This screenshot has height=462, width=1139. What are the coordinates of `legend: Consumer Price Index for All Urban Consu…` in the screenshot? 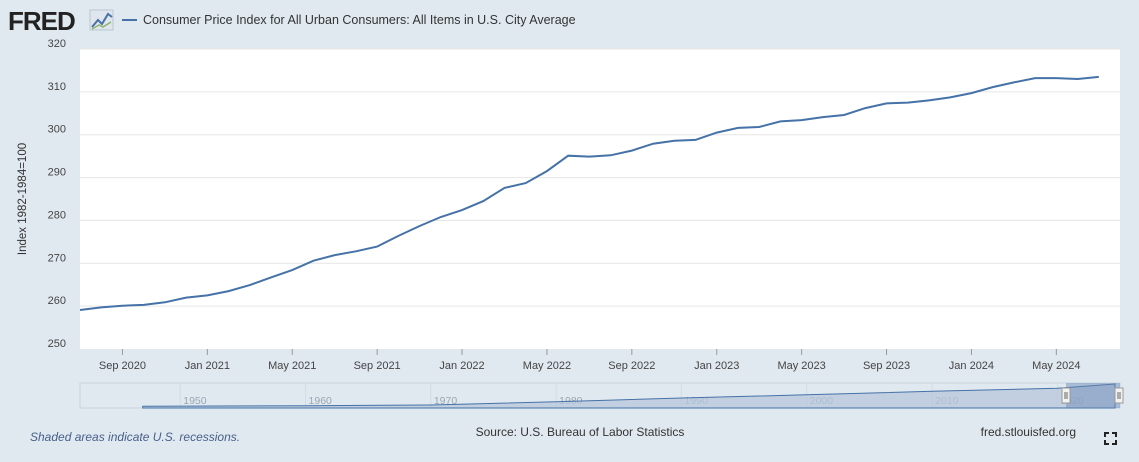 It's located at (349, 20).